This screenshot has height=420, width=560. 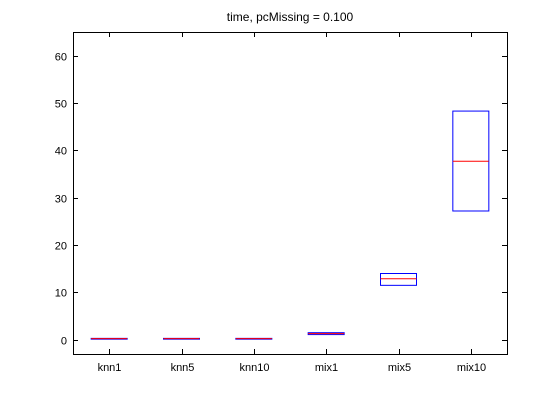 What do you see at coordinates (61, 105) in the screenshot?
I see `y-tick-label: 50` at bounding box center [61, 105].